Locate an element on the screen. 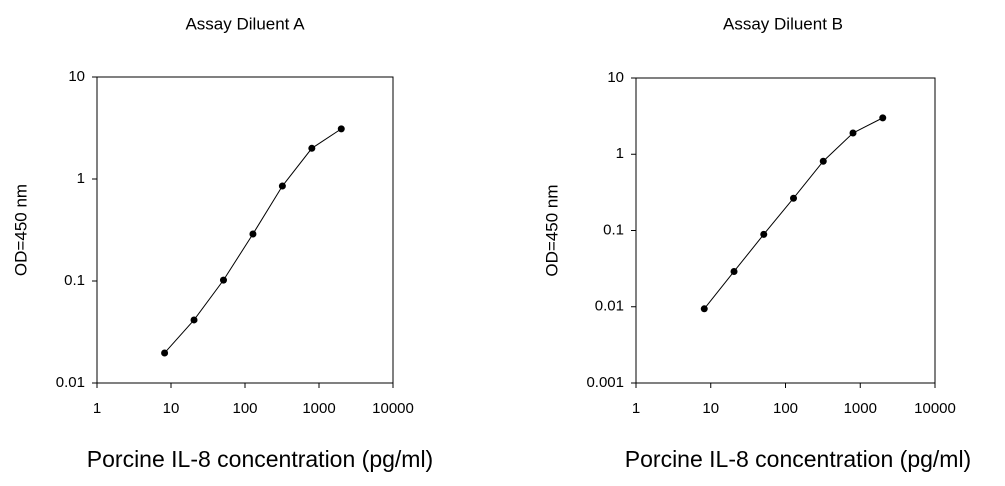 The width and height of the screenshot is (1005, 486). chart-title: Assay Diluent B is located at coordinates (783, 23).